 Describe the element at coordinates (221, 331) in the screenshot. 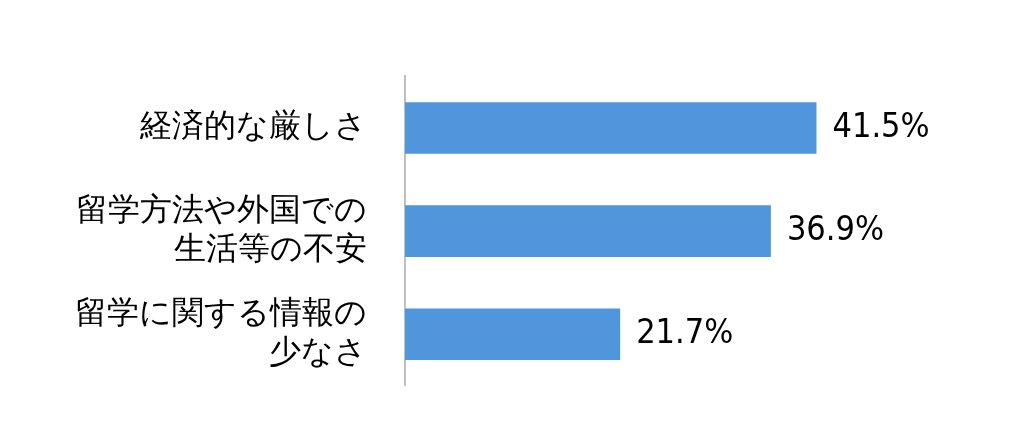

I see `y-tick-label: 留学に関する情報の少なさ` at that location.